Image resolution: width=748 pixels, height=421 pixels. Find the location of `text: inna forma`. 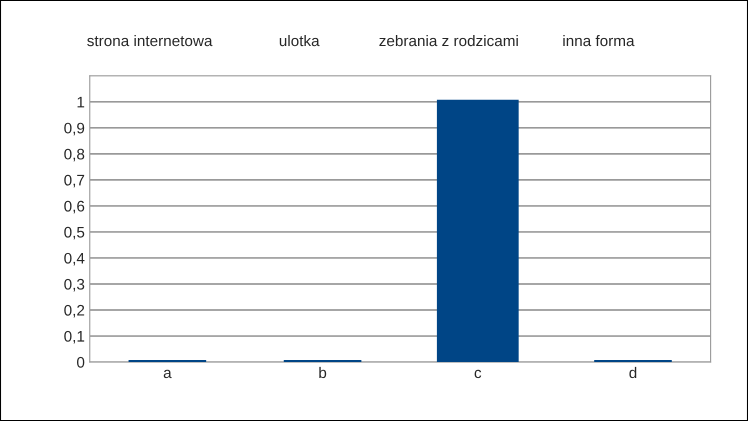

text: inna forma is located at coordinates (598, 40).